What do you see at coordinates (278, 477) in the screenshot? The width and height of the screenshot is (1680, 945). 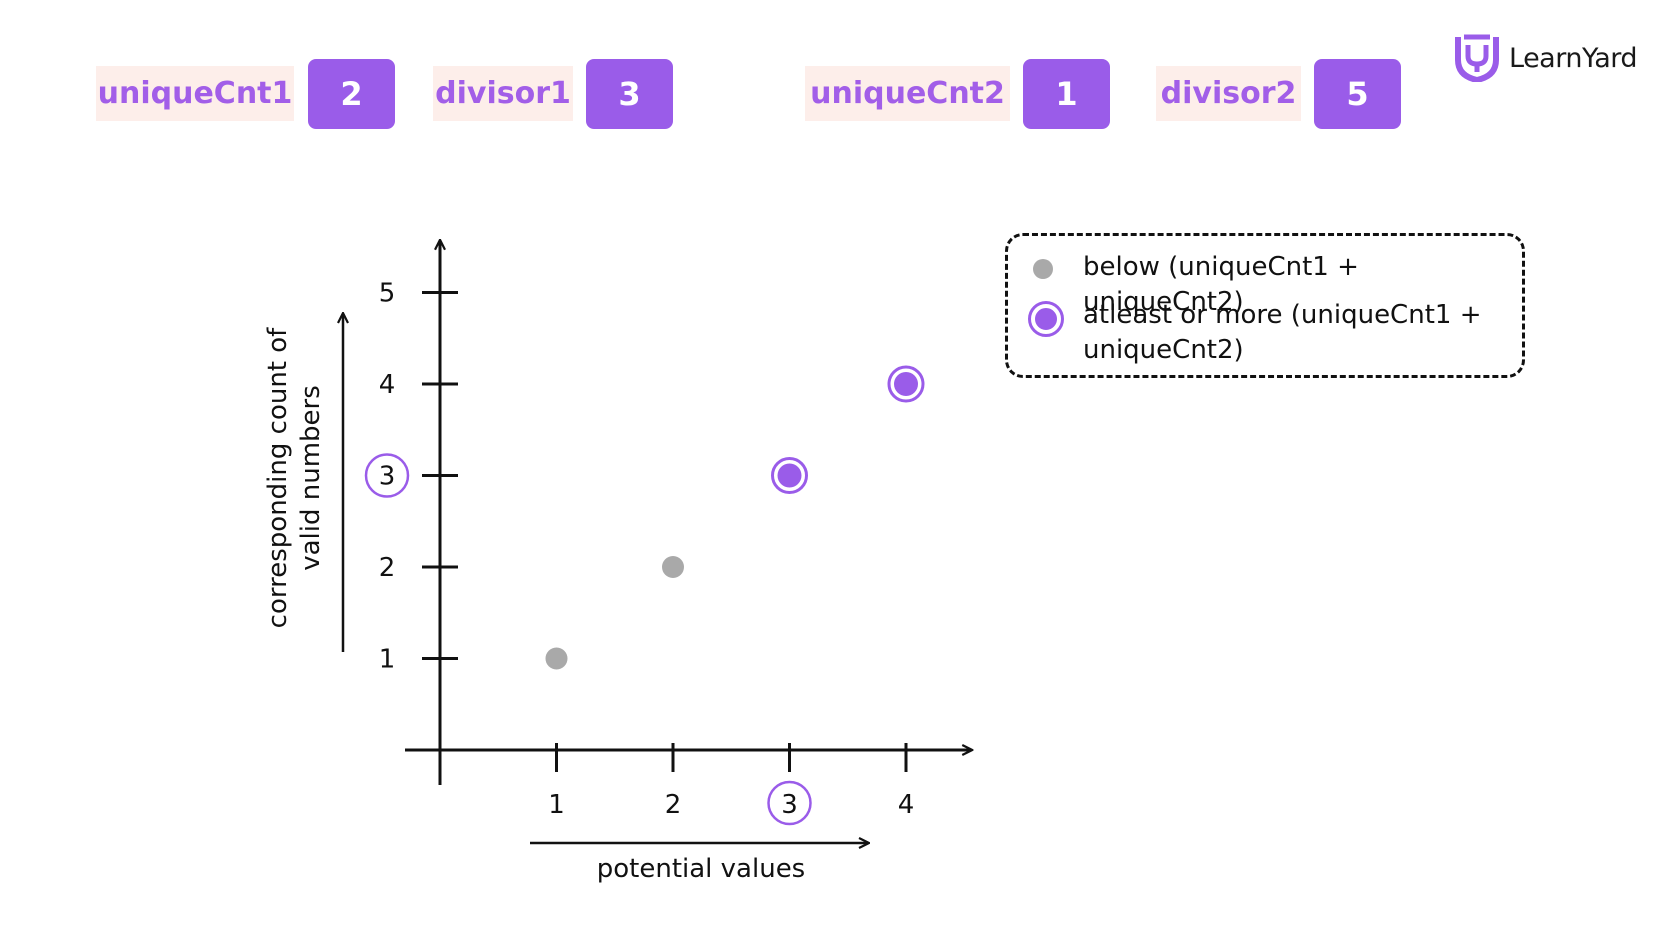 I see `y-axis-label-line: corresponding count of` at bounding box center [278, 477].